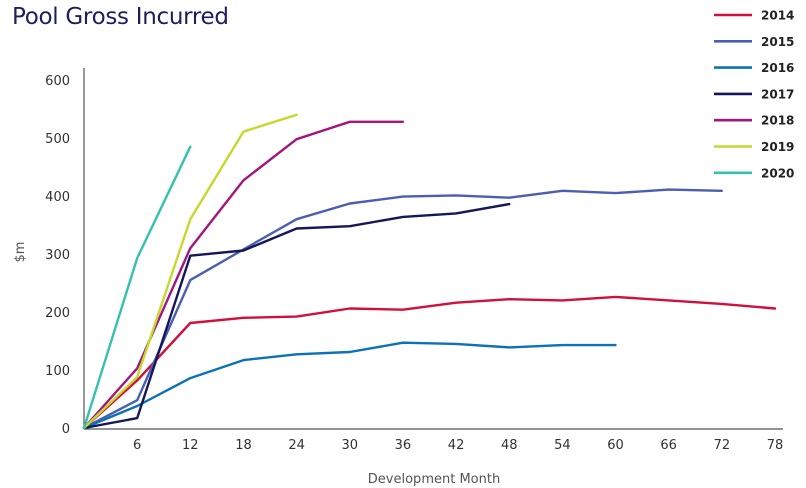 This screenshot has height=488, width=806. What do you see at coordinates (20, 252) in the screenshot?
I see `y-axis-label: $m` at bounding box center [20, 252].